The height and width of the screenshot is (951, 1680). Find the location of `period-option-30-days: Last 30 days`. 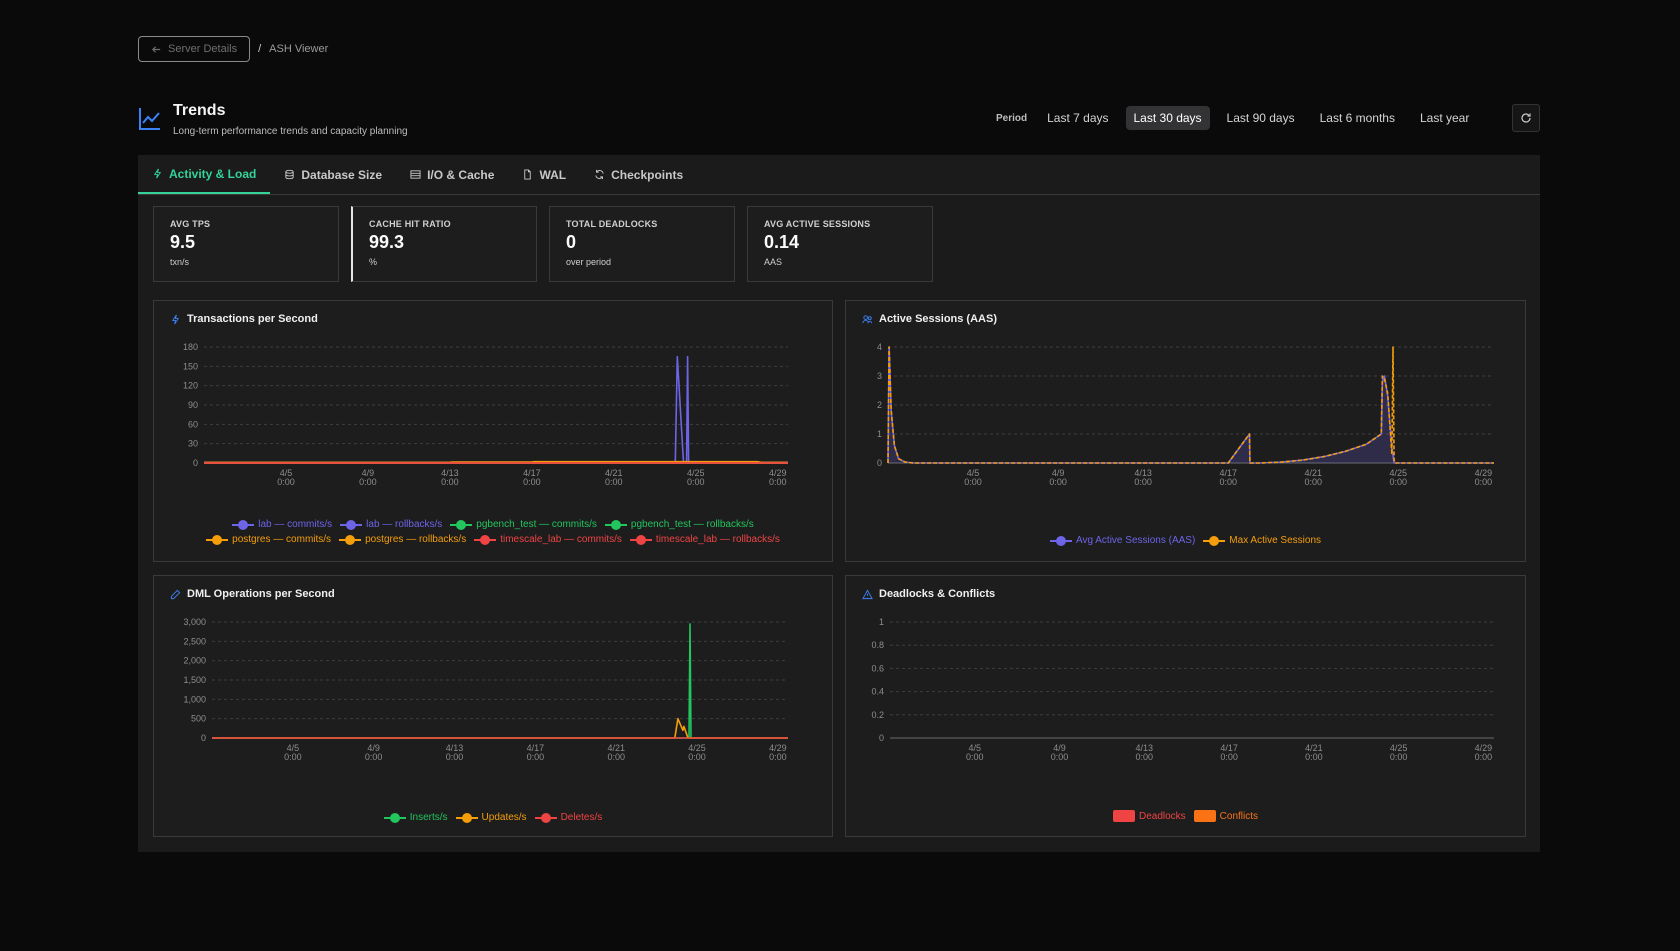

period-option-30-days: Last 30 days is located at coordinates (1167, 118).